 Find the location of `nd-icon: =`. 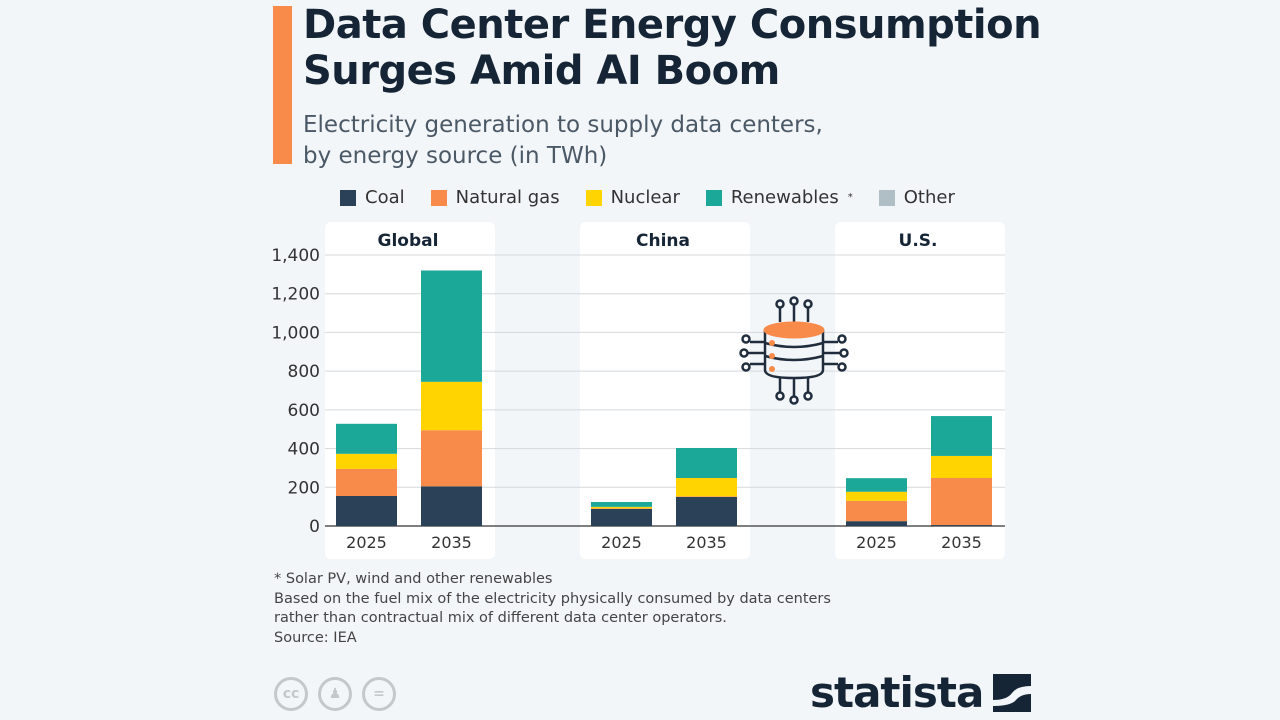

nd-icon: = is located at coordinates (379, 694).